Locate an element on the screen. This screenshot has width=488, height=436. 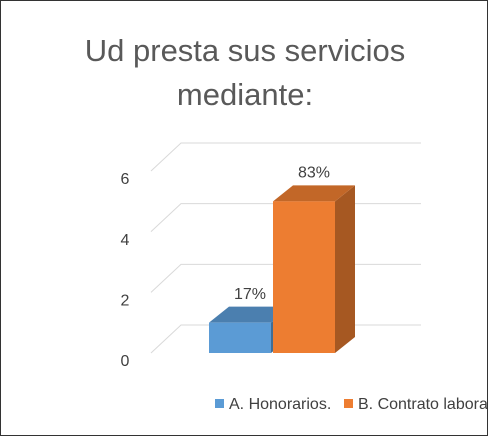
legend-label: B. Contrato laboral. is located at coordinates (422, 404).